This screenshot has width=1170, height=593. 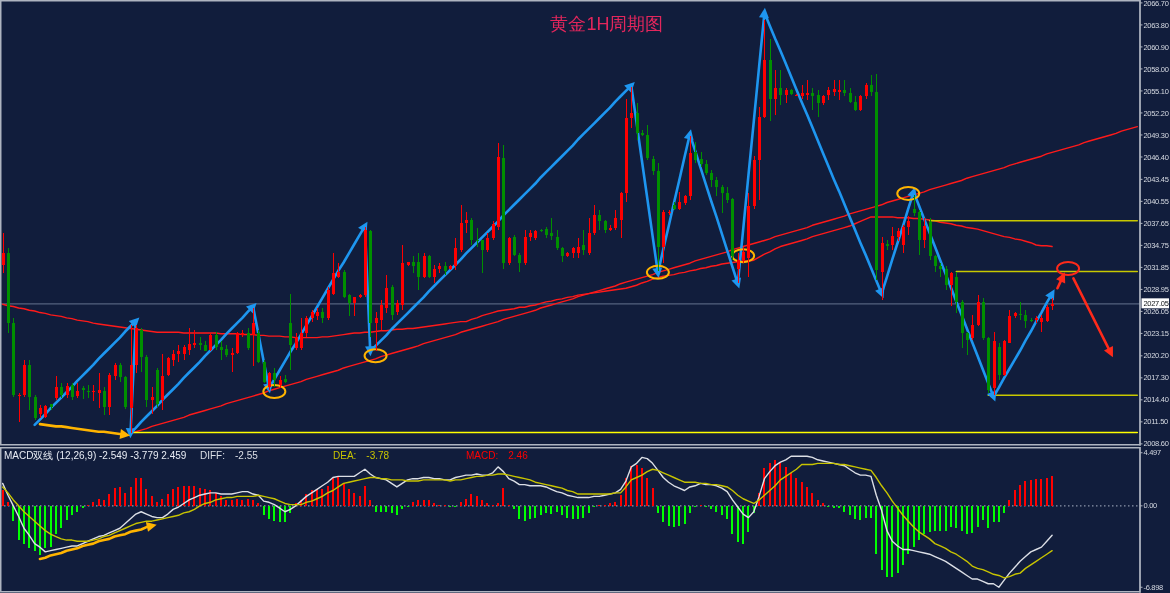 I want to click on annotation: -3.78, so click(x=378, y=455).